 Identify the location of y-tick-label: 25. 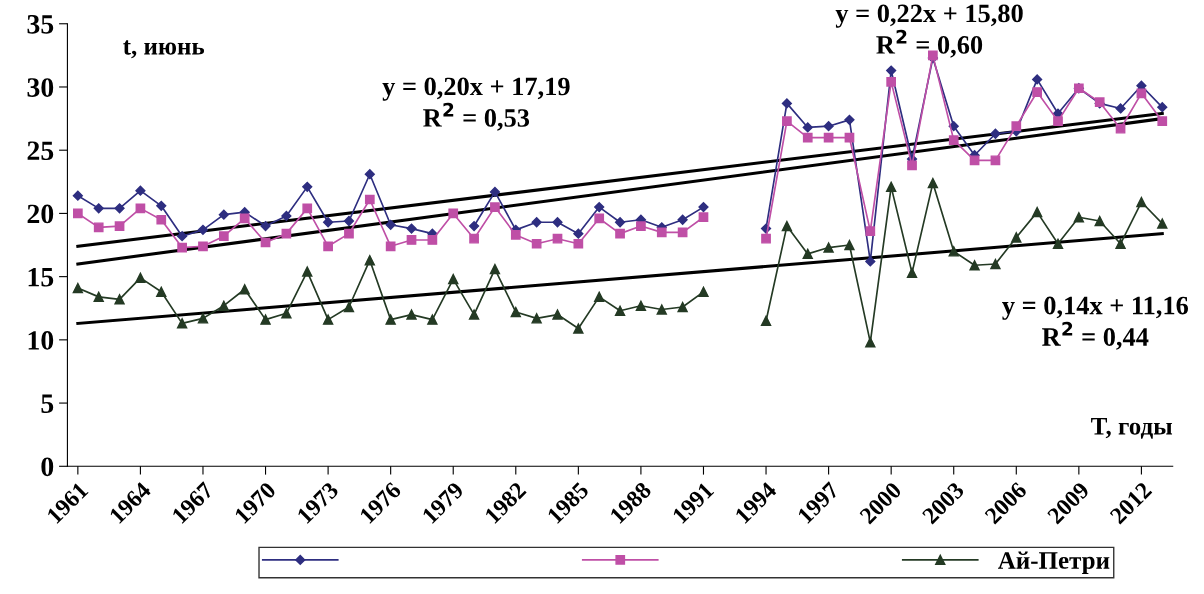
(40, 151).